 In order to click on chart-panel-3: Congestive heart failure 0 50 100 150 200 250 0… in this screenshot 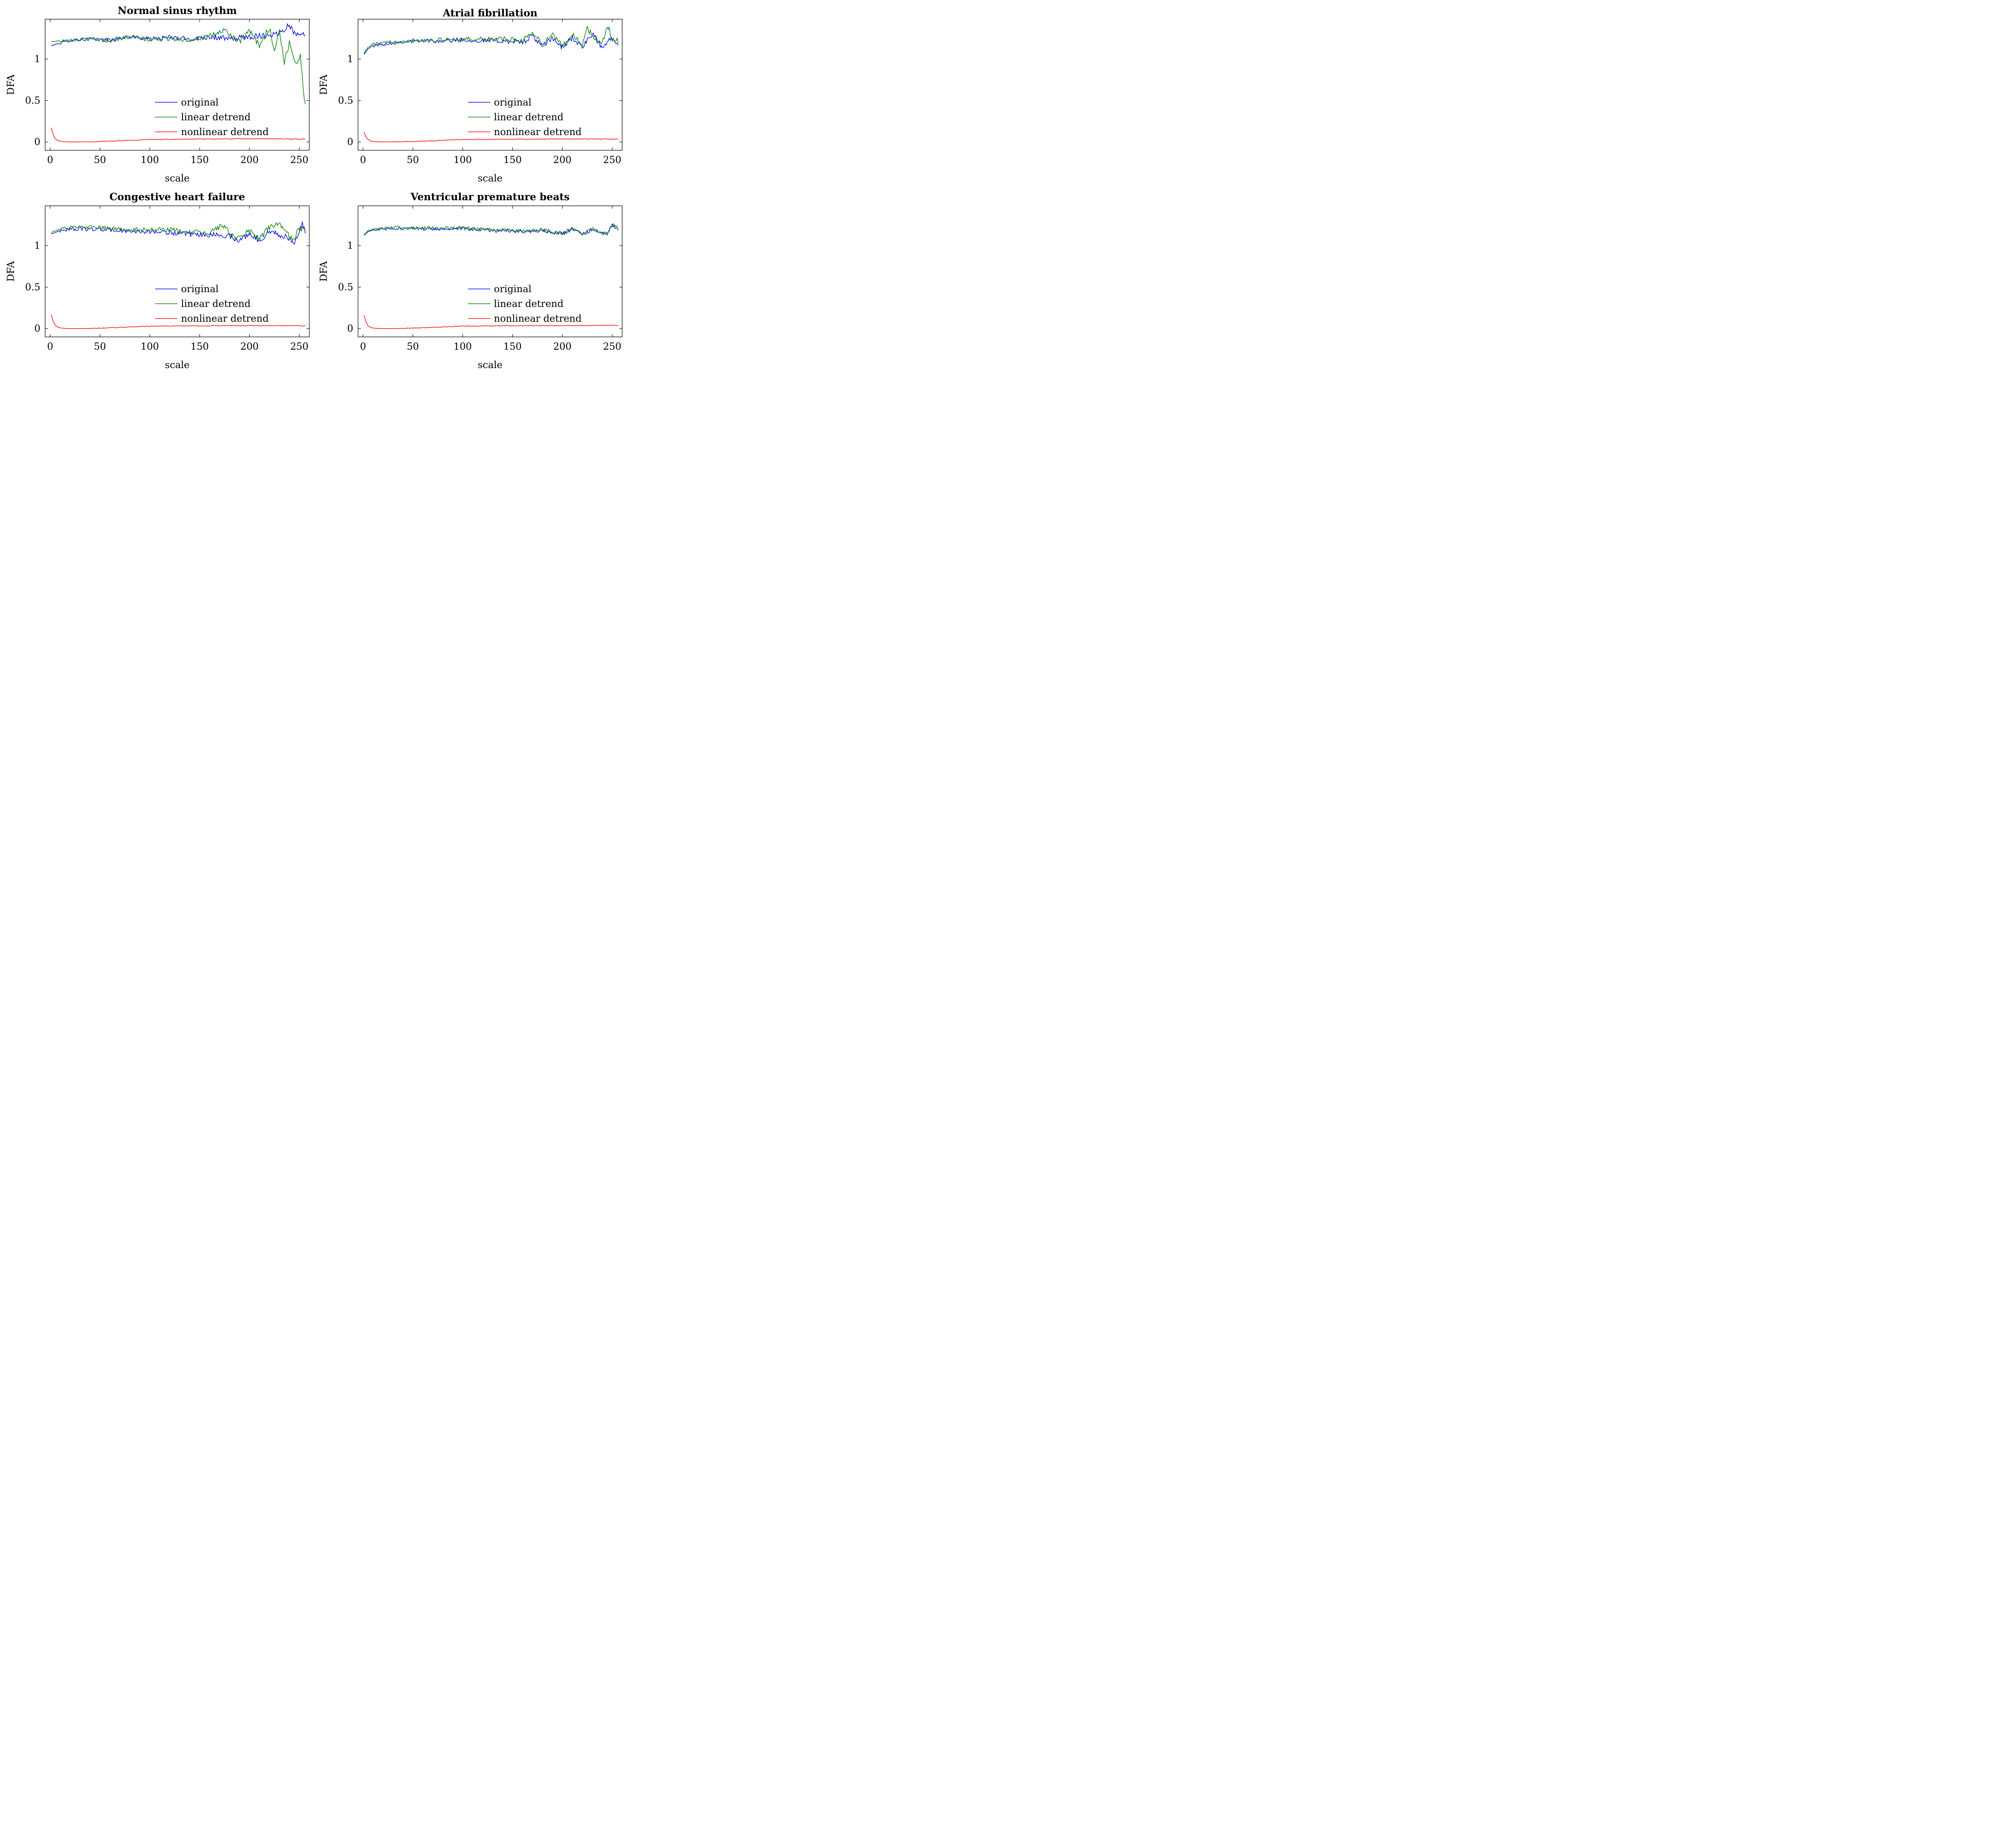, I will do `click(157, 280)`.